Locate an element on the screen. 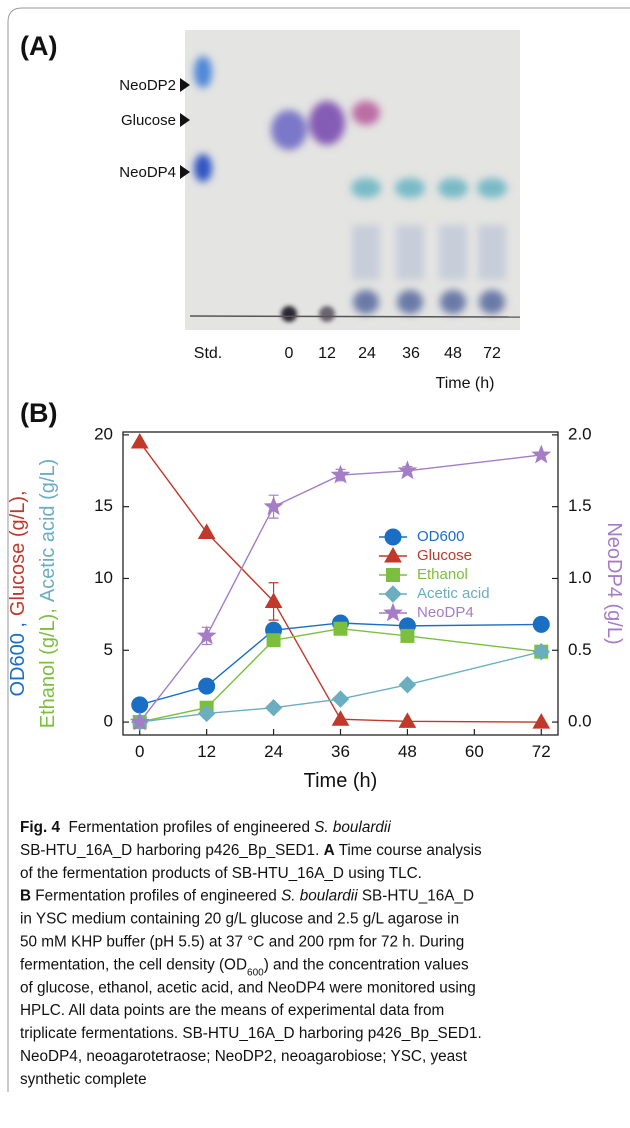 This screenshot has height=1128, width=630. x-tick-label: 60 is located at coordinates (474, 751).